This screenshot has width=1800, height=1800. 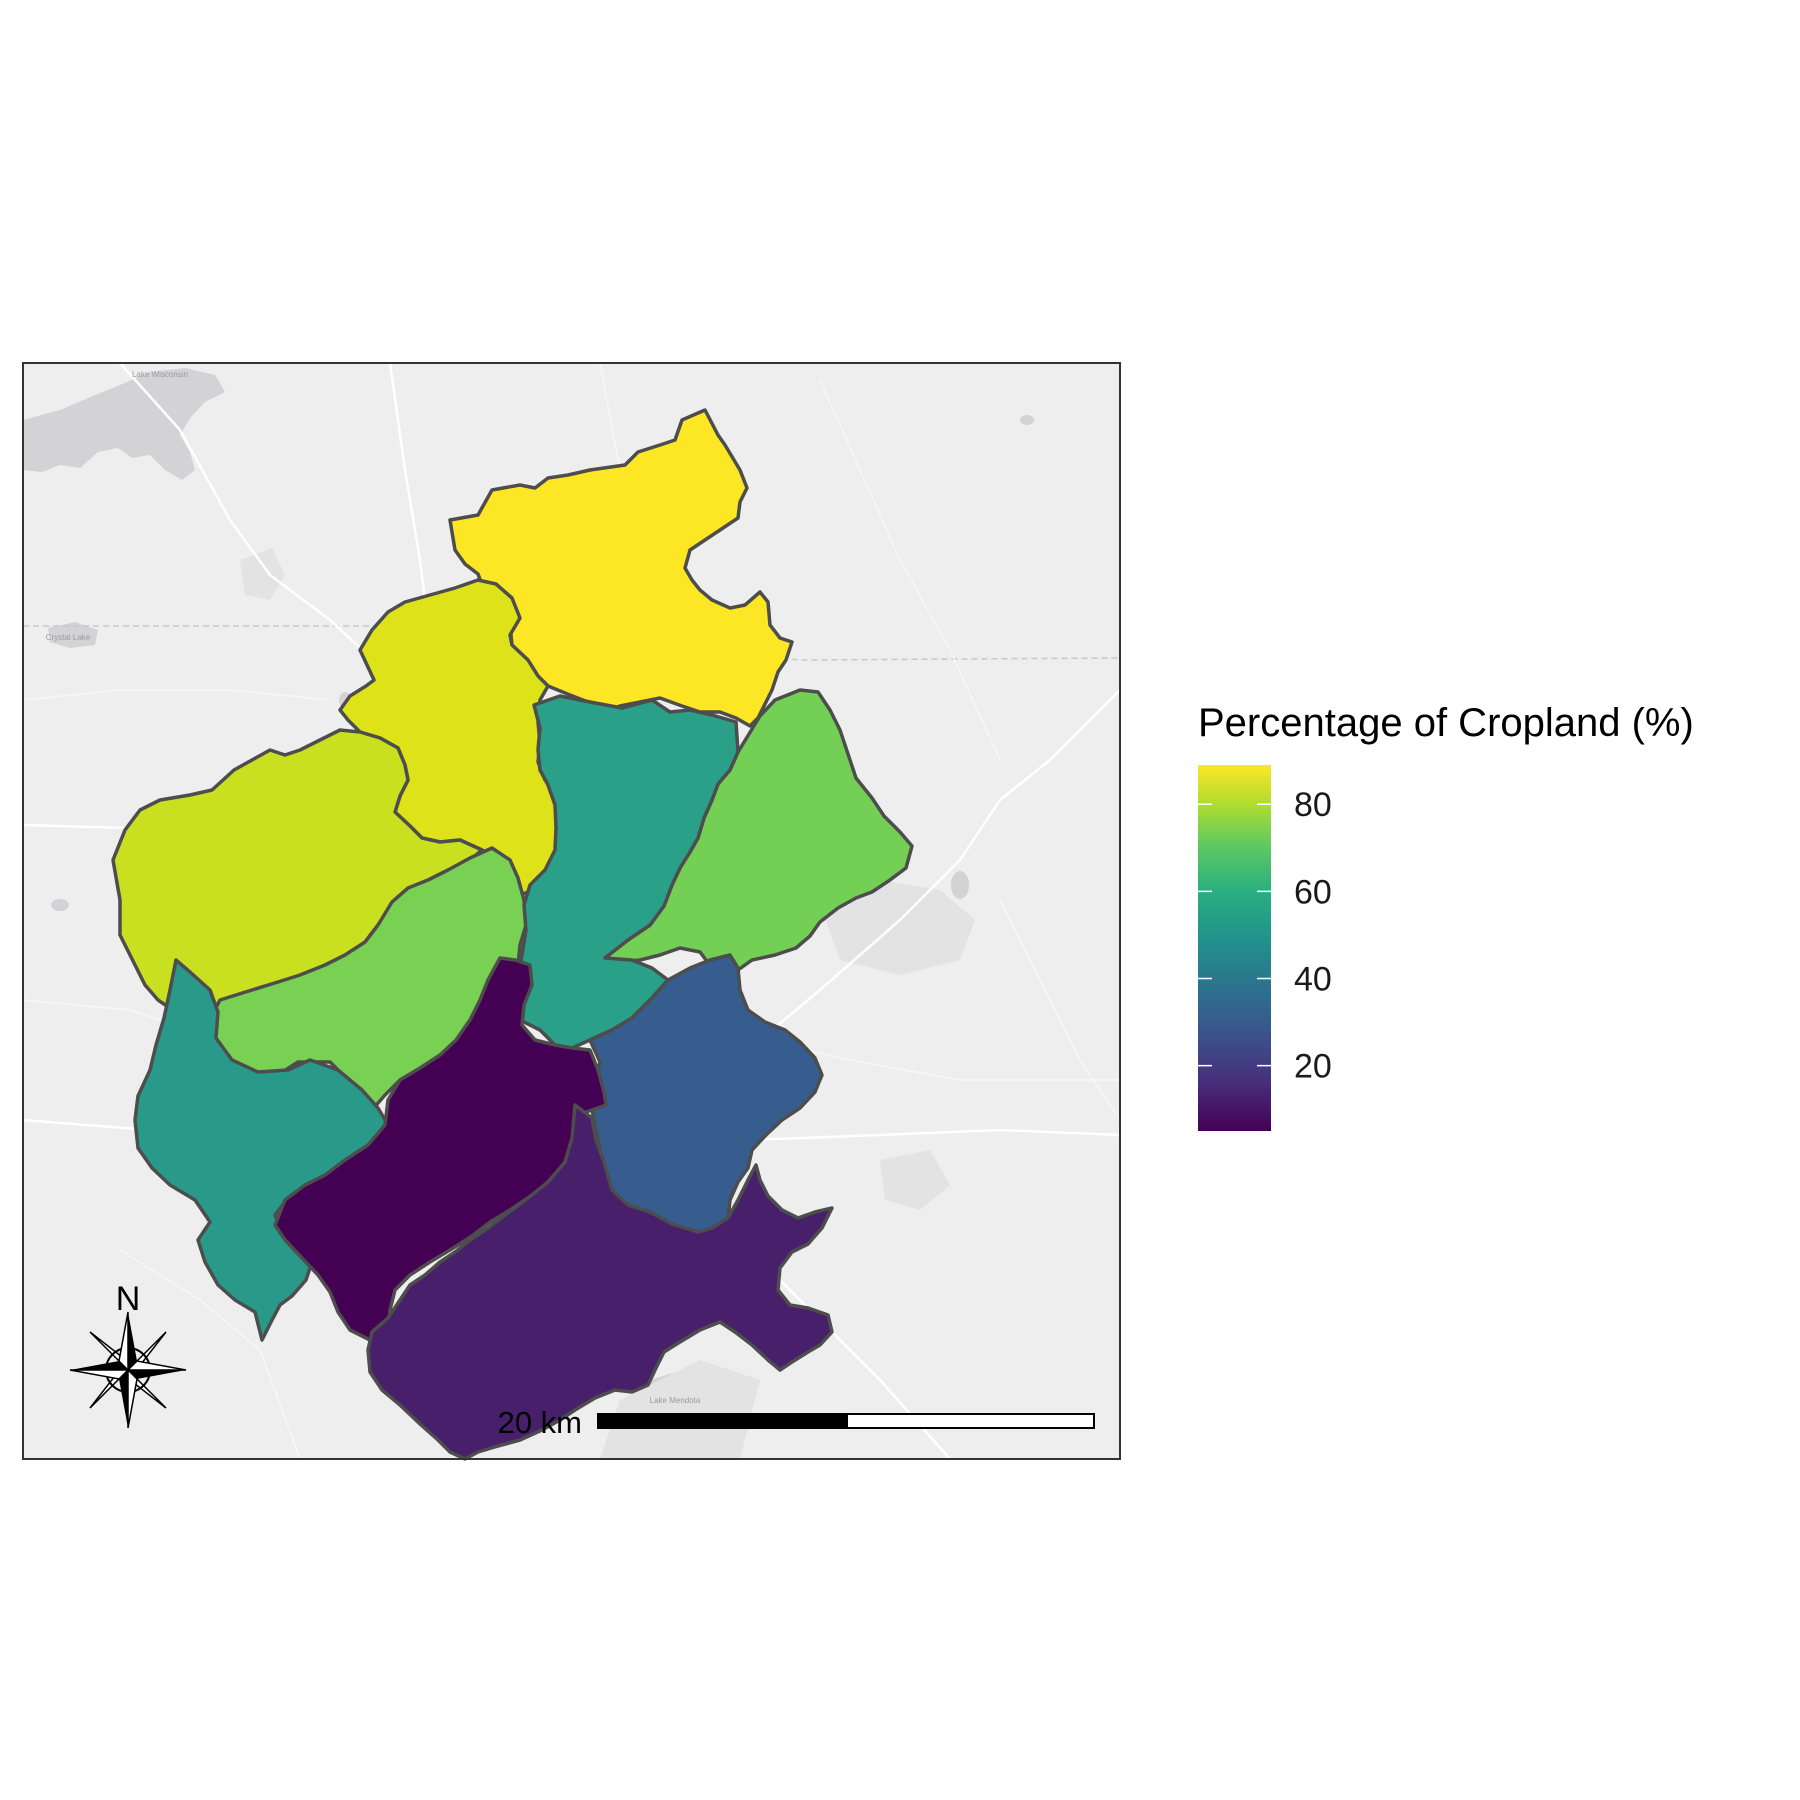 What do you see at coordinates (365, 979) in the screenshot?
I see `region-center-west` at bounding box center [365, 979].